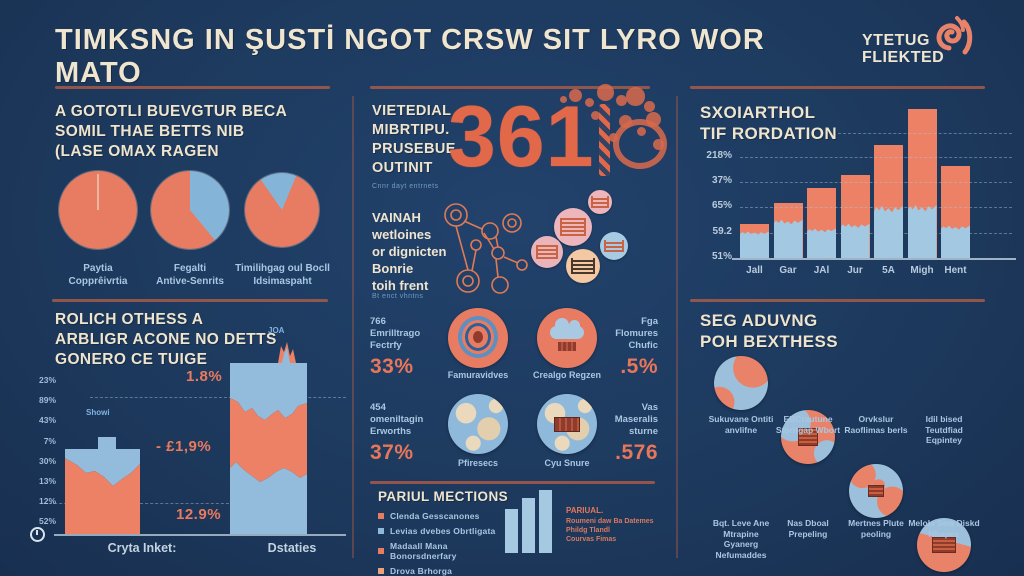  I want to click on logo-text: YTETUG FLIEKTED, so click(907, 49).